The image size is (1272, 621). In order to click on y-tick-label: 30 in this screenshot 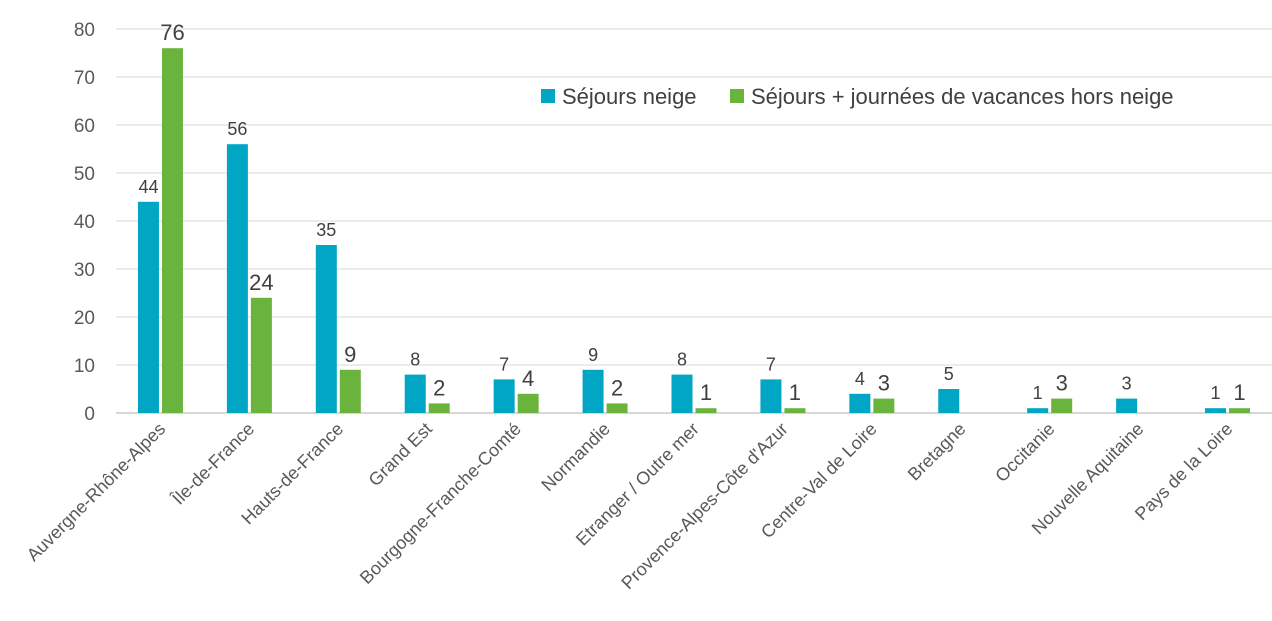, I will do `click(84, 270)`.